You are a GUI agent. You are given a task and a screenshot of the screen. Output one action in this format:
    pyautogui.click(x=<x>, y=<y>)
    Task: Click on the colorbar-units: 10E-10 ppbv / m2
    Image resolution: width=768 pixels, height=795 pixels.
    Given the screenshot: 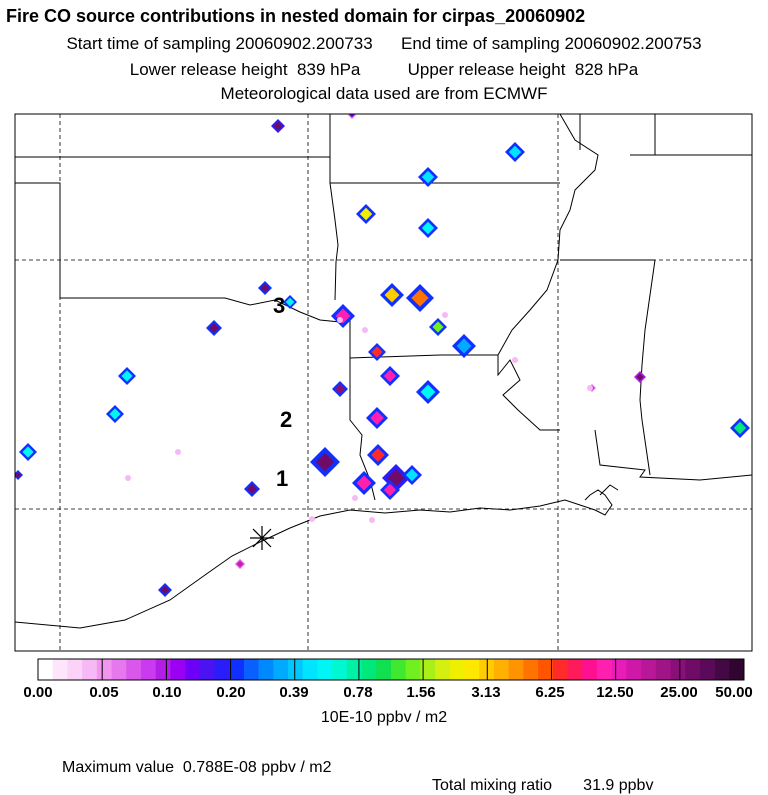 What is the action you would take?
    pyautogui.click(x=384, y=717)
    